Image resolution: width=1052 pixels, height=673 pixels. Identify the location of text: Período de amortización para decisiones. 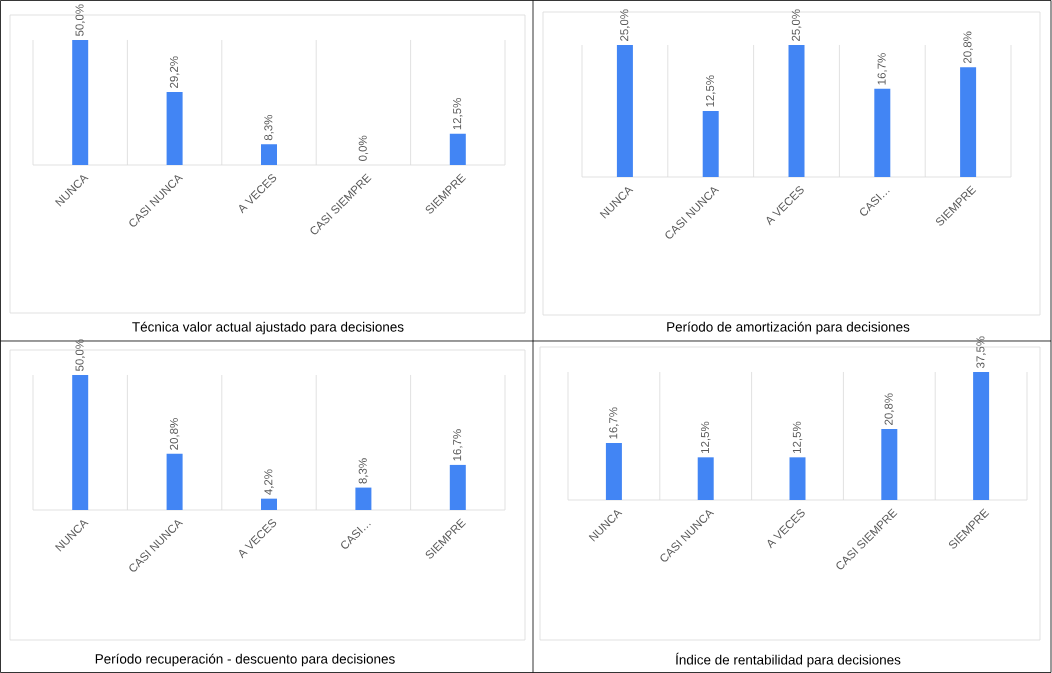
(788, 328).